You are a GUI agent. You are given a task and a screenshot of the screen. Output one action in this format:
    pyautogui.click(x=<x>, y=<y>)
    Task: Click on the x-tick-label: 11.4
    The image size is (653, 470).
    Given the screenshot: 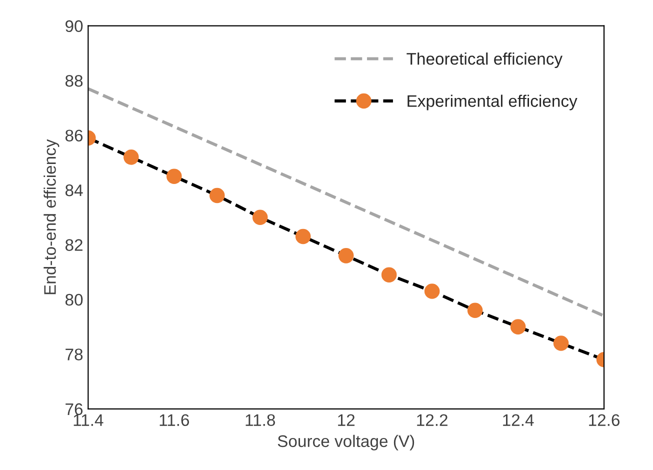 What is the action you would take?
    pyautogui.click(x=89, y=420)
    